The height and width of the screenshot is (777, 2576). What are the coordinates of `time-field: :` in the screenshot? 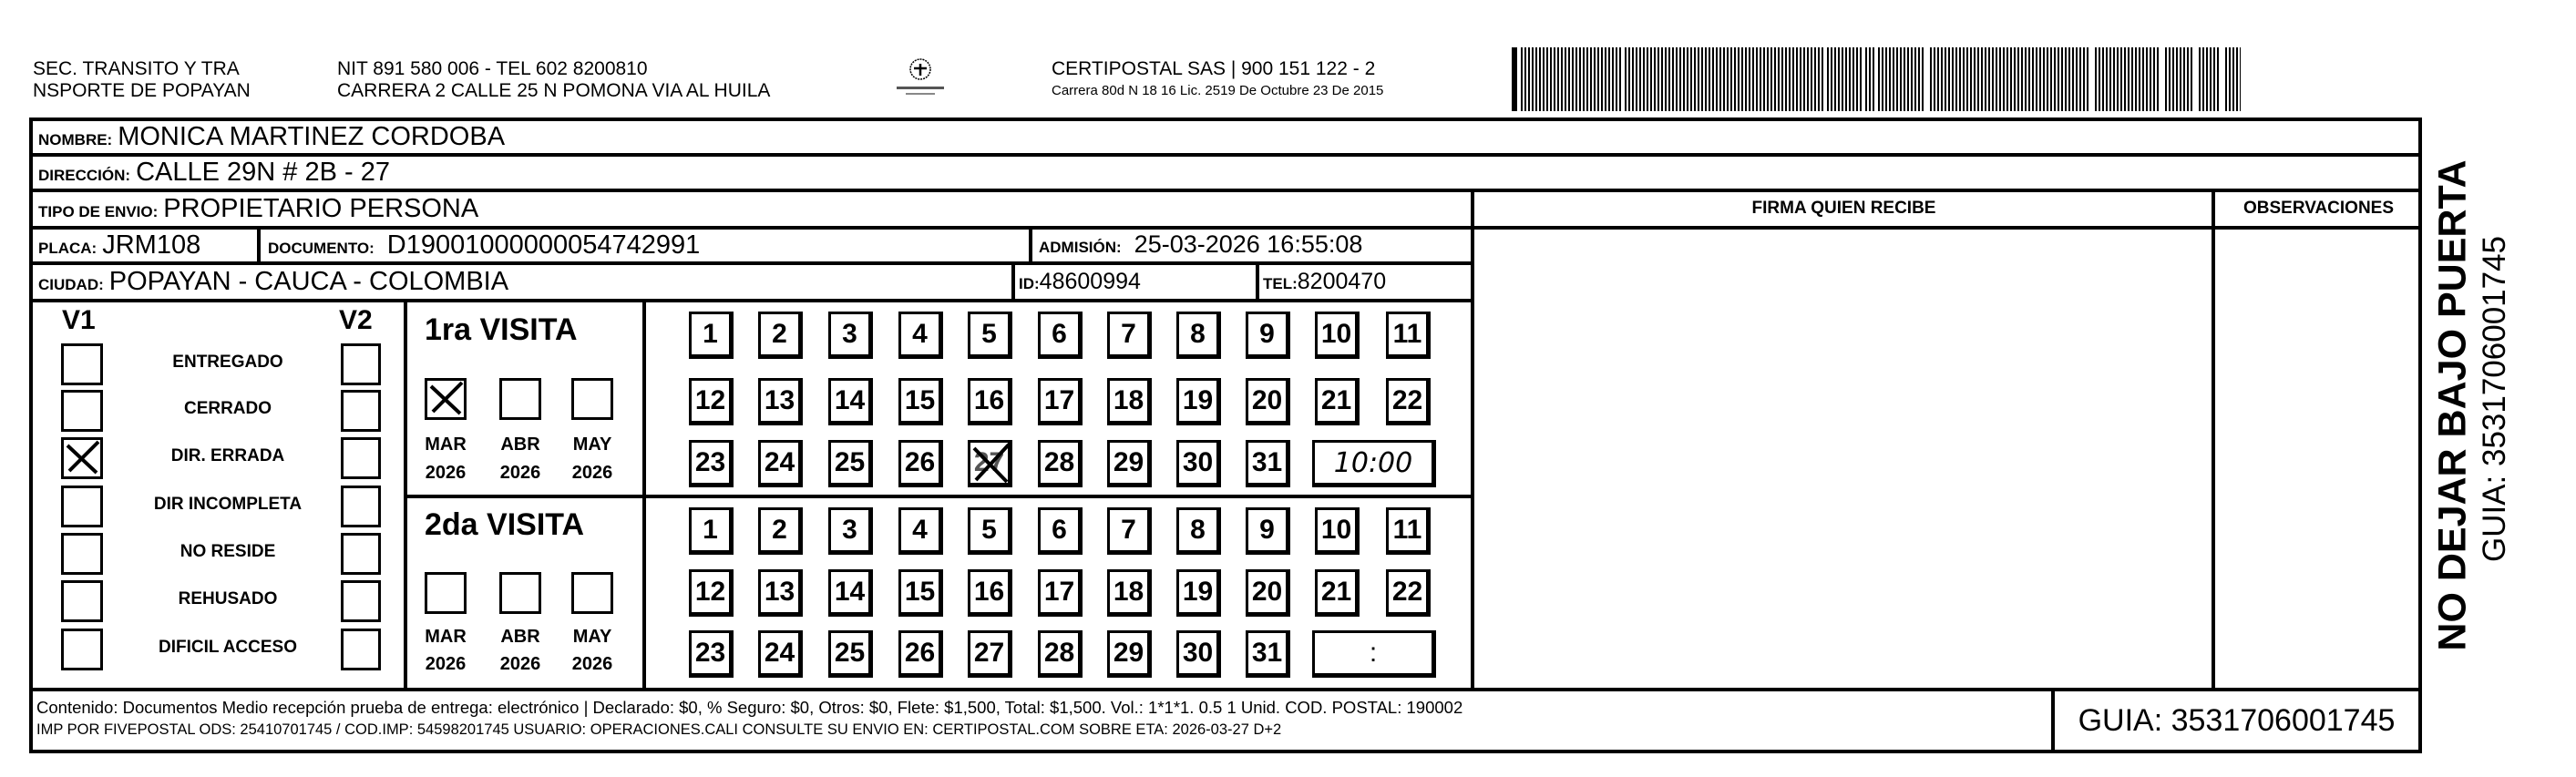 It's located at (1374, 654).